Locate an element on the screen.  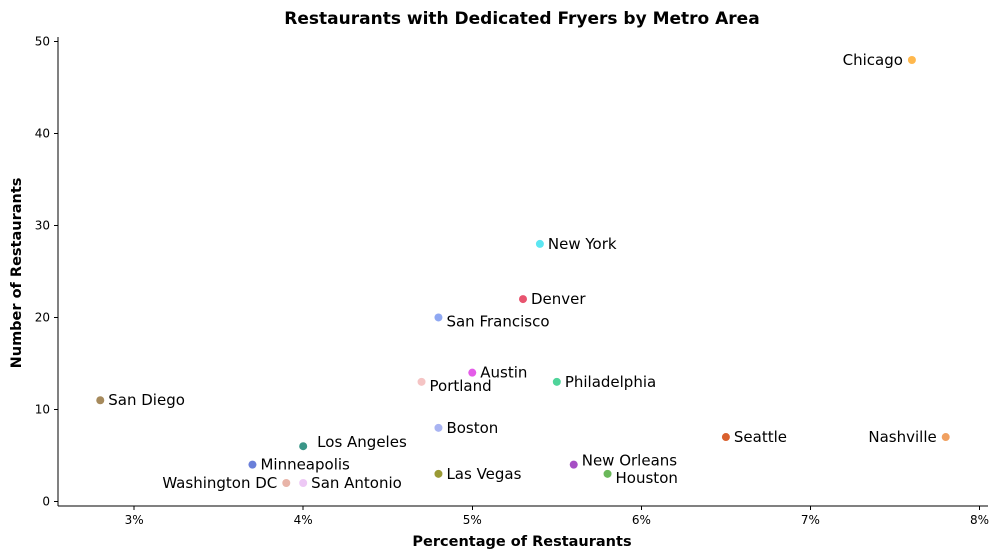
point-label: Philadelphia is located at coordinates (610, 382).